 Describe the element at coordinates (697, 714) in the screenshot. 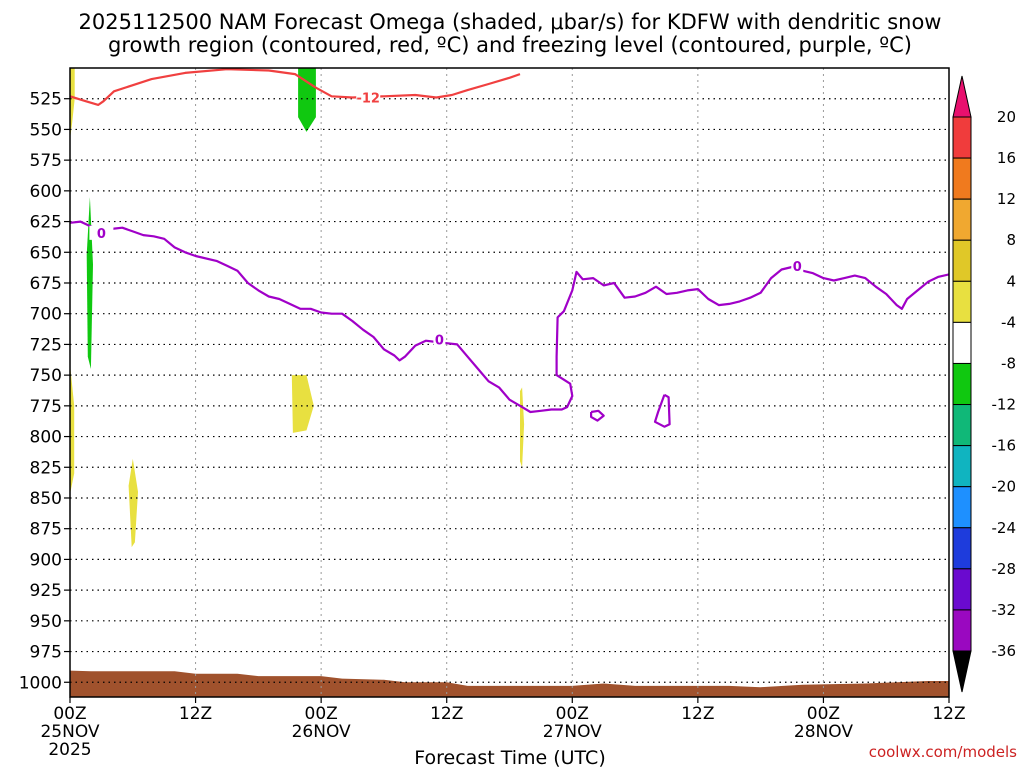

I see `x-tick-label-60: 12Z` at that location.